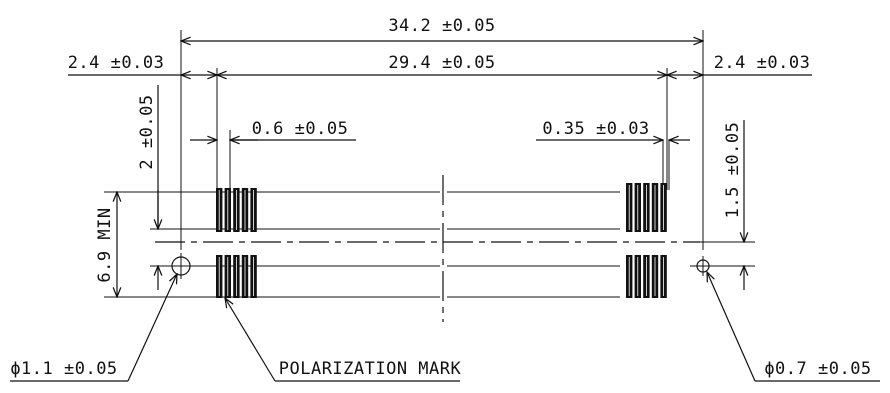 This screenshot has width=890, height=393. What do you see at coordinates (817, 369) in the screenshot?
I see `right-hole-dia-label: ϕ0.7 ±0.05` at bounding box center [817, 369].